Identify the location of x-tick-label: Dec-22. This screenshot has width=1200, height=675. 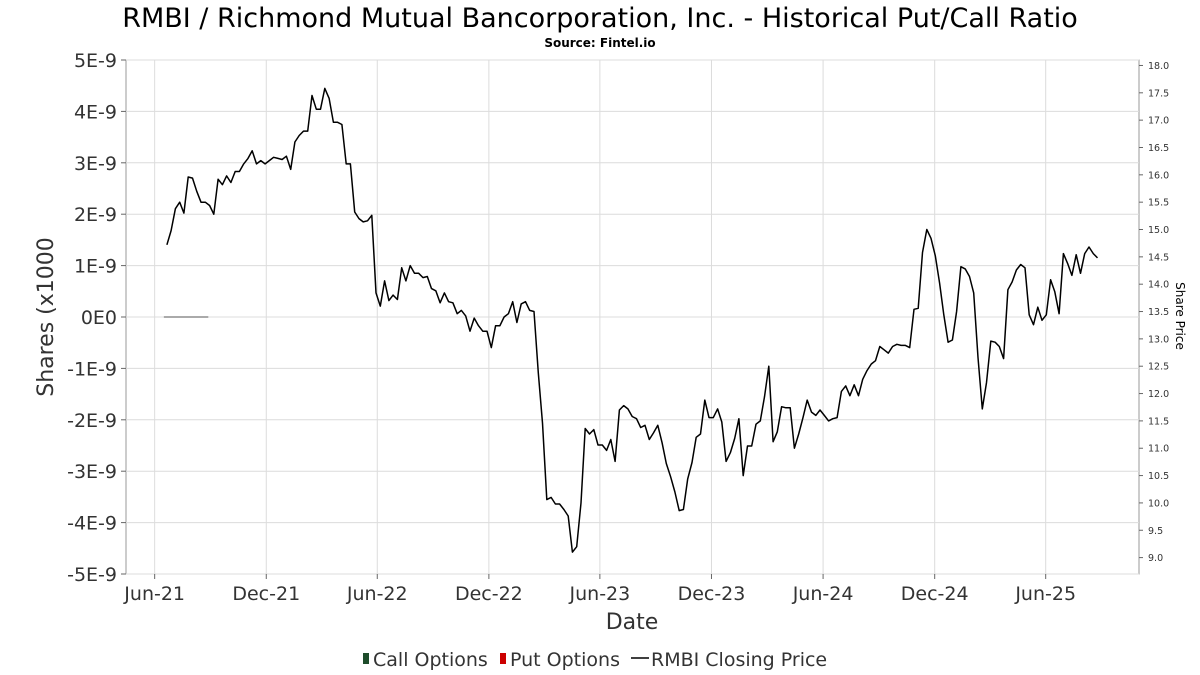
(489, 594).